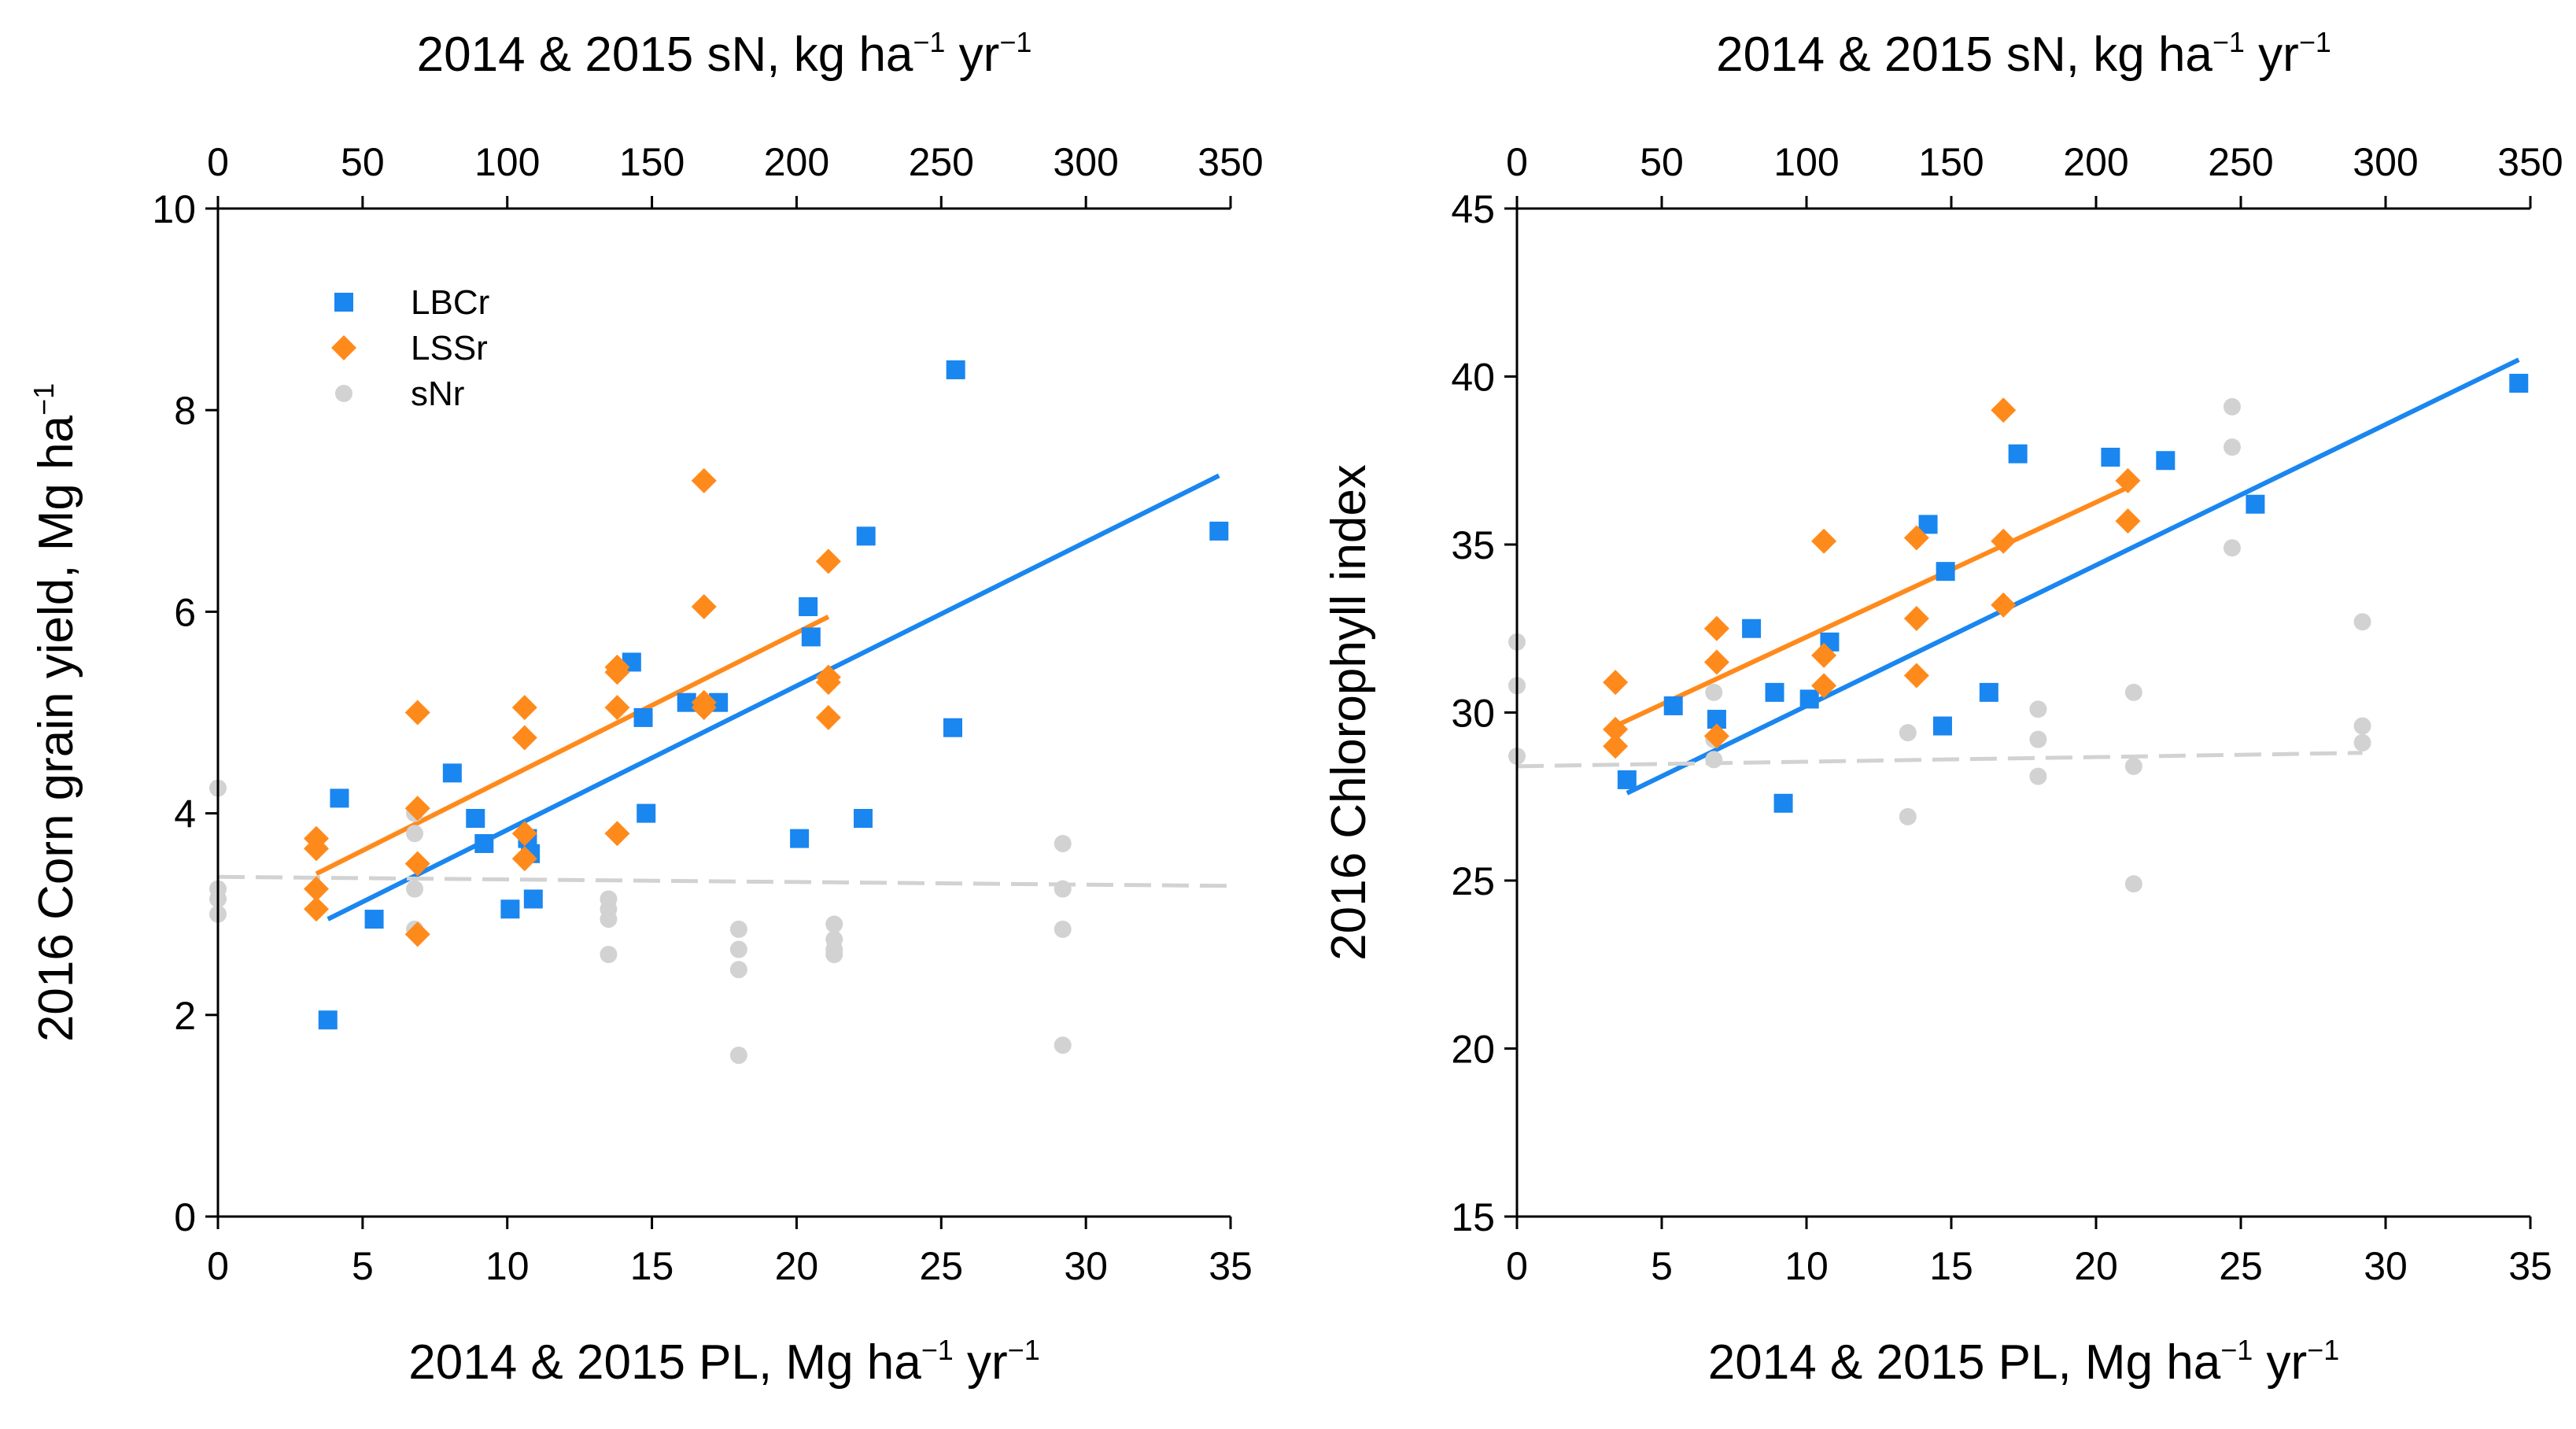  Describe the element at coordinates (1807, 1266) in the screenshot. I see `x-tick-label: 10` at that location.